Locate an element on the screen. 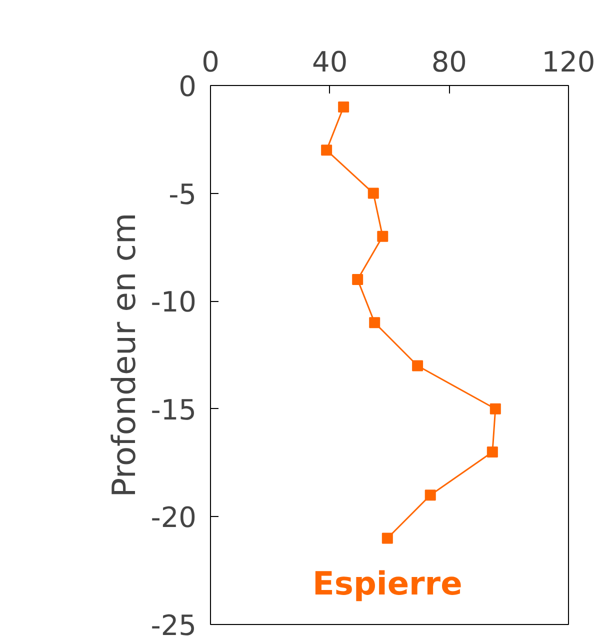 The image size is (610, 640). y-tick-label: -25 is located at coordinates (173, 624).